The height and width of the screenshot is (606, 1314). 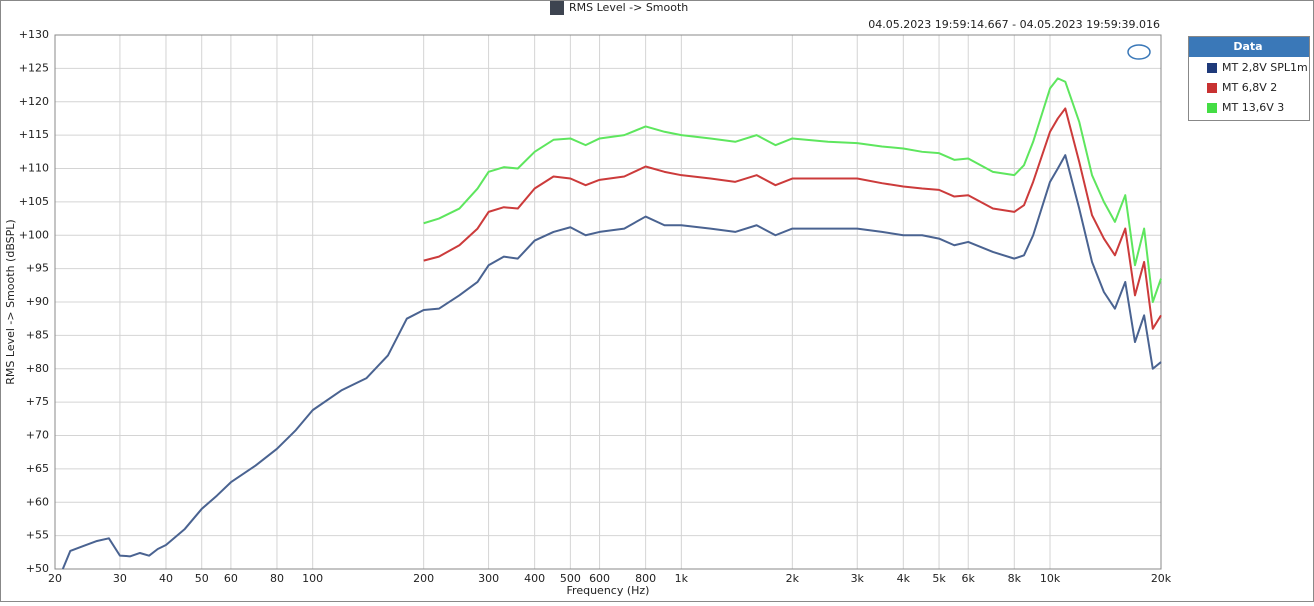 What do you see at coordinates (570, 578) in the screenshot?
I see `x-tick-label: 500` at bounding box center [570, 578].